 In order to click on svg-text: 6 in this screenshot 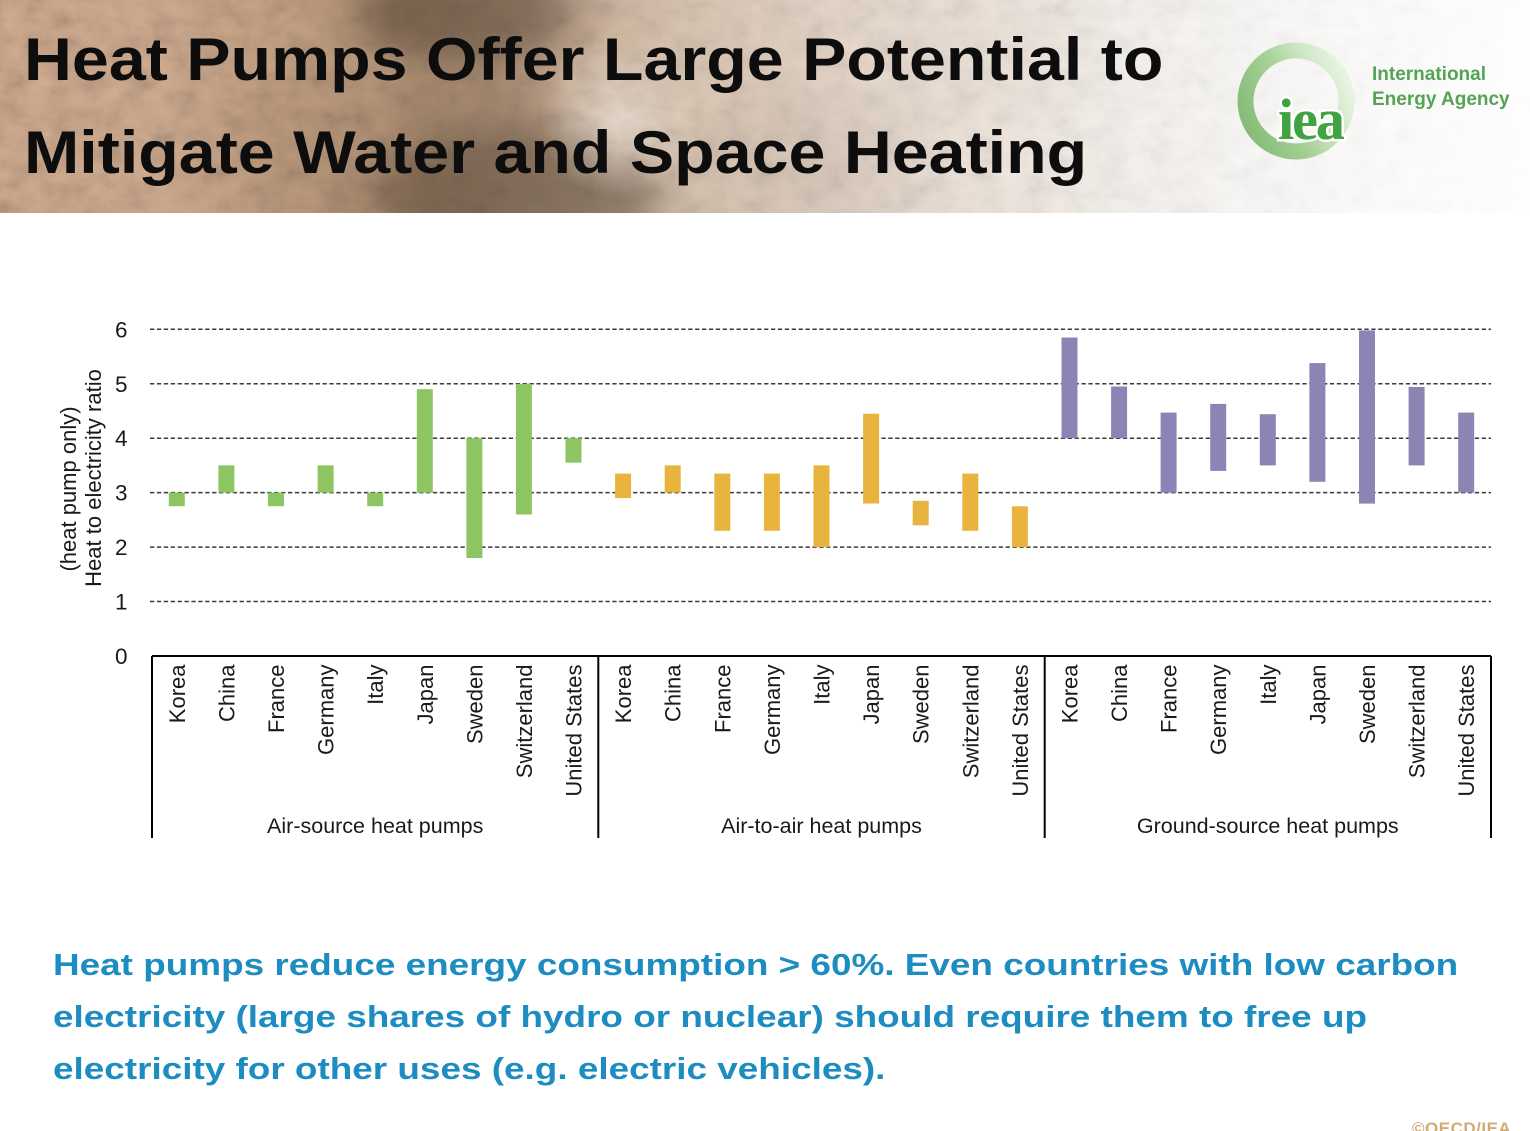, I will do `click(121, 329)`.